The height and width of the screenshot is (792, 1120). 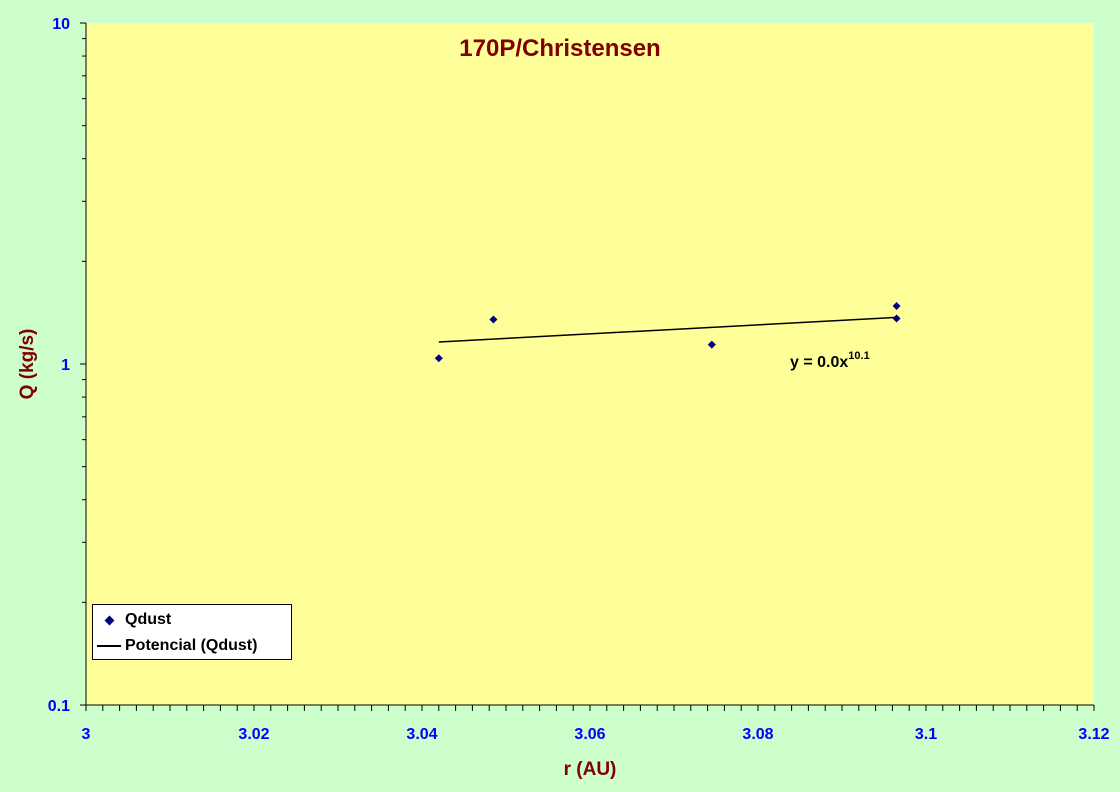 I want to click on trendline-group, so click(x=667, y=329).